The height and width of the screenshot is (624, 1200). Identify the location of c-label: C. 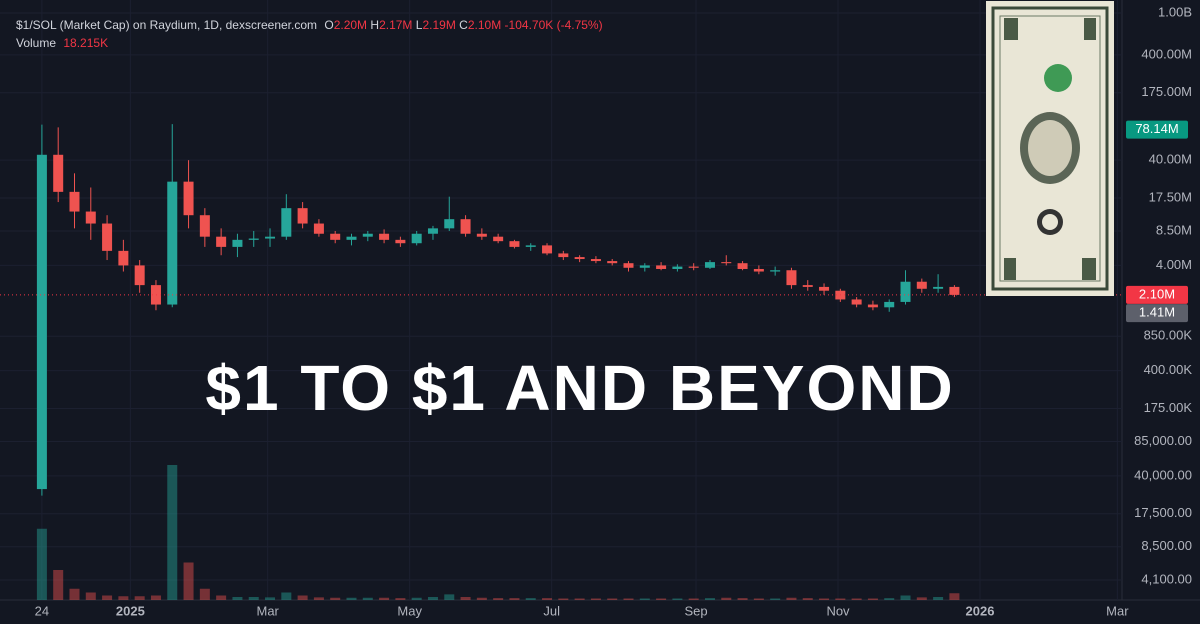
(463, 25).